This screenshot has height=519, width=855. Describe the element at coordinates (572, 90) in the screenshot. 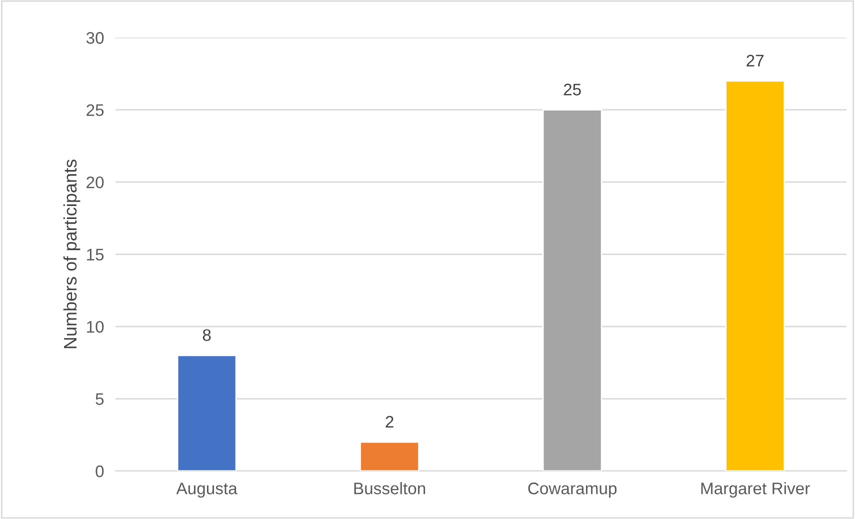

I see `data-label: 25` at that location.